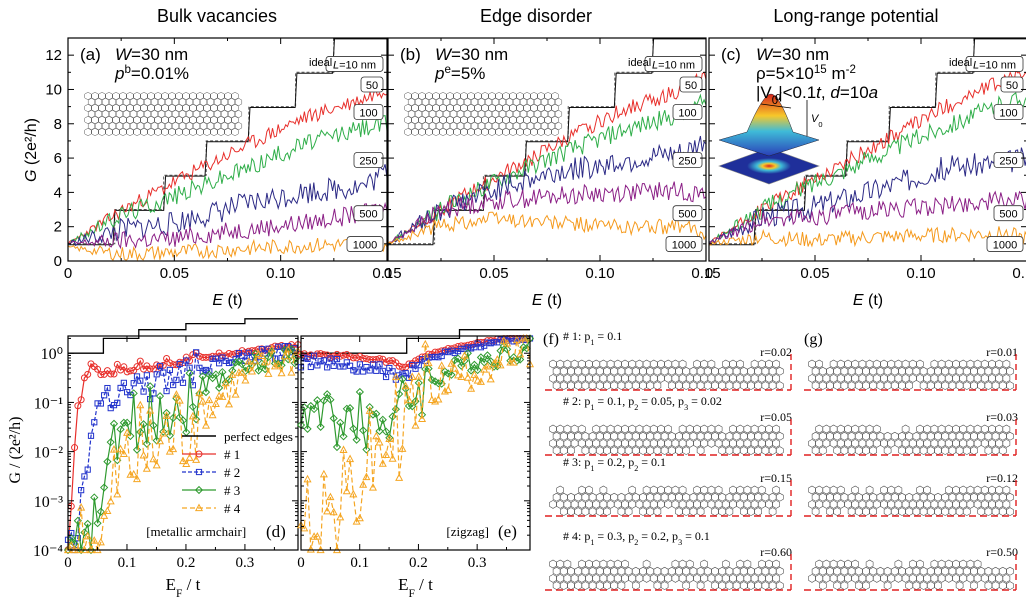  Describe the element at coordinates (354, 65) in the screenshot. I see `length-label: L=10 nm` at that location.